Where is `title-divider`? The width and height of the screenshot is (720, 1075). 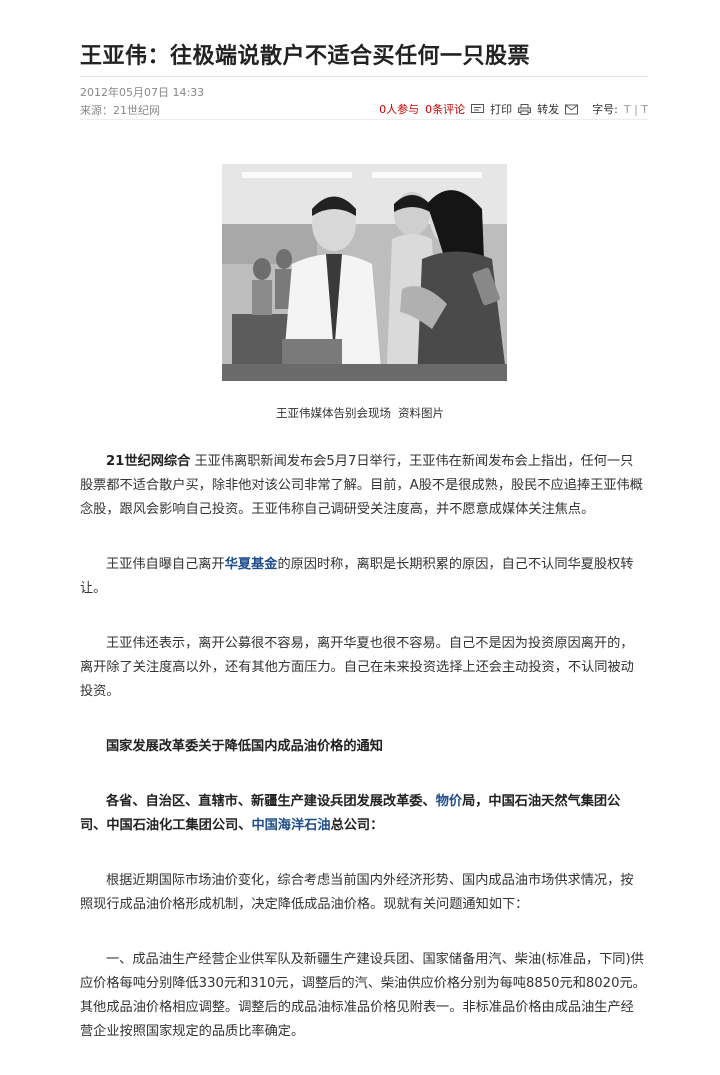 title-divider is located at coordinates (364, 76).